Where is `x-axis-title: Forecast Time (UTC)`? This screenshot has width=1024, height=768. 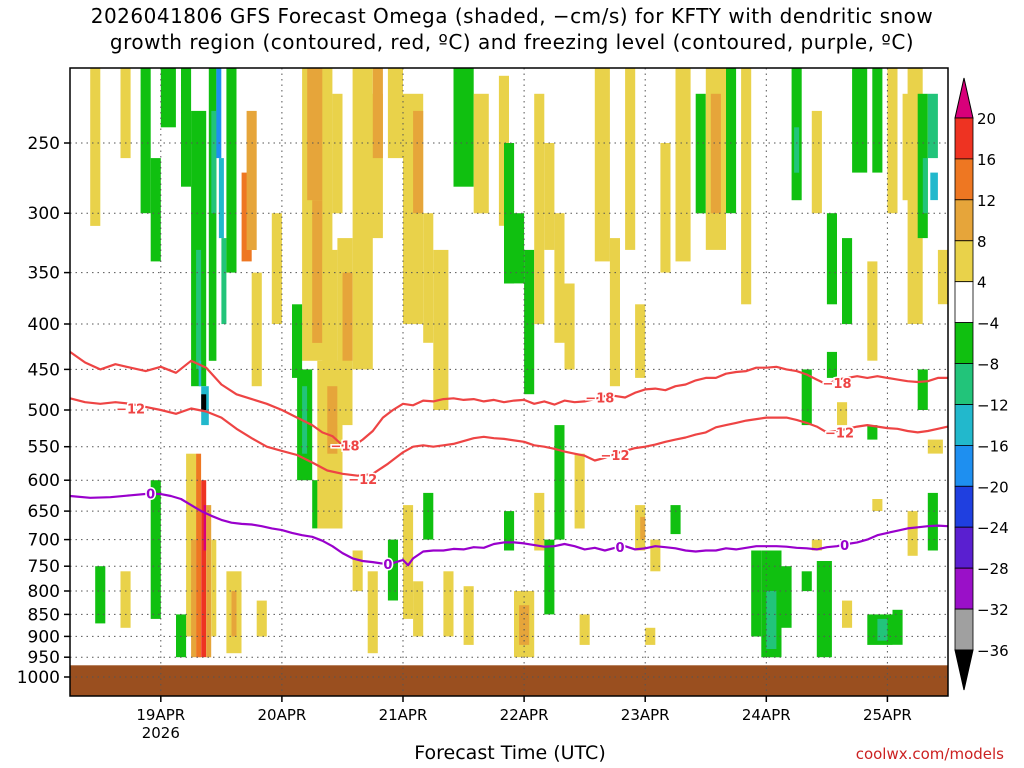 x-axis-title: Forecast Time (UTC) is located at coordinates (510, 753).